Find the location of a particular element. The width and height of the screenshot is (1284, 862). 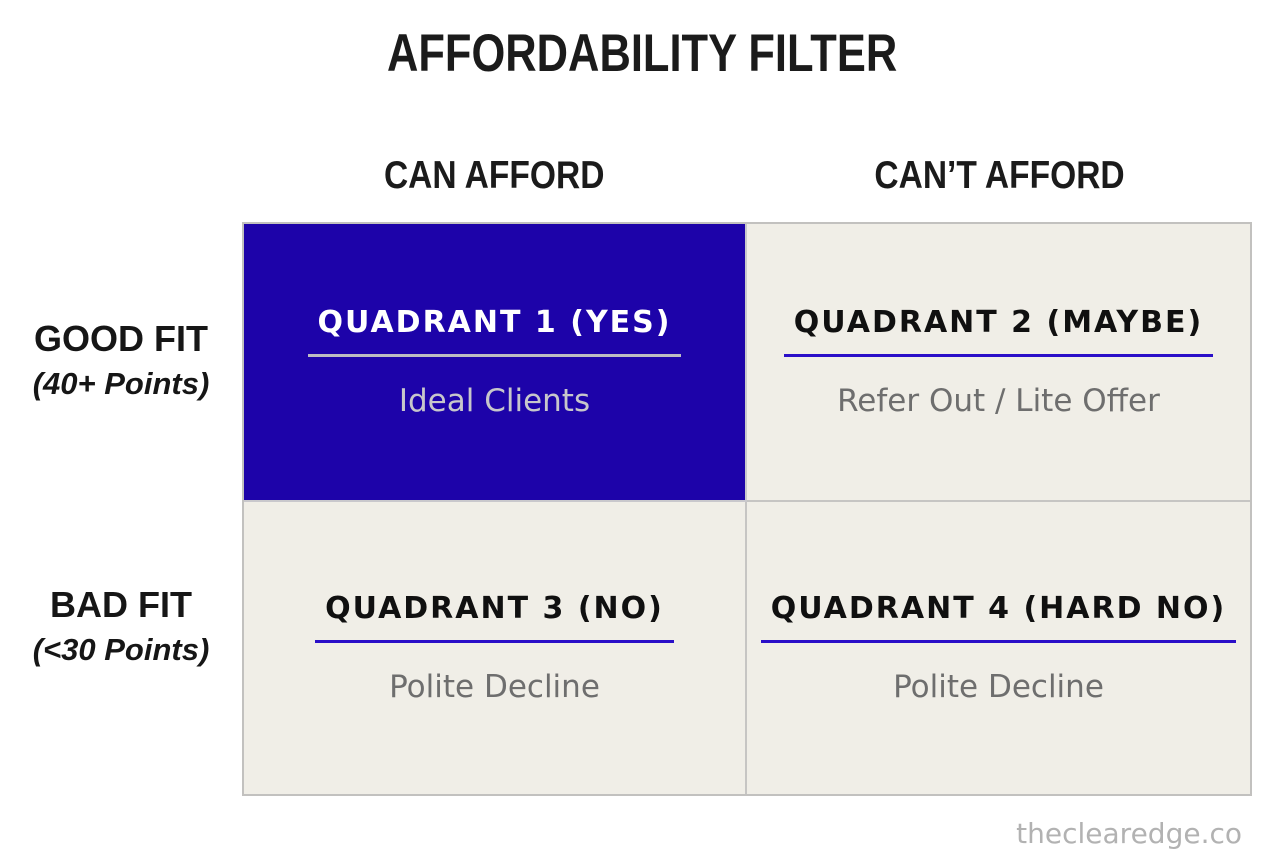

quadrant-4-hard-no: QUADRANT 4 (HARD NO) Polite Decline is located at coordinates (998, 648).